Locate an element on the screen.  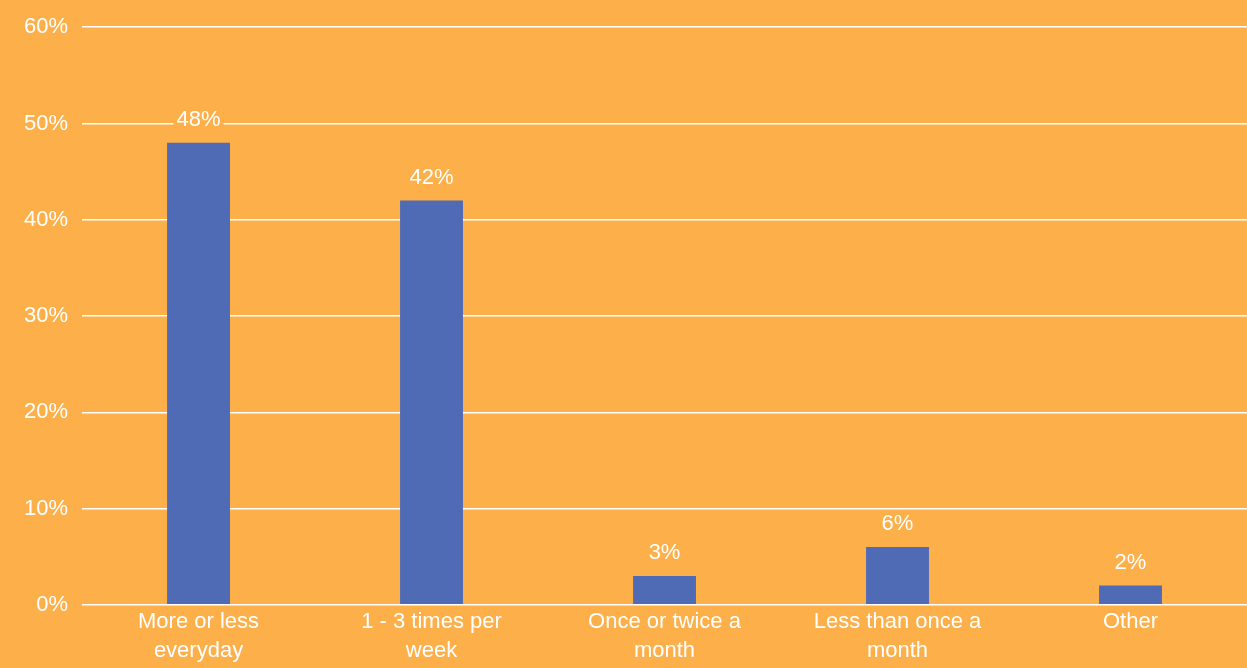
y-tick-label: 0% is located at coordinates (52, 603).